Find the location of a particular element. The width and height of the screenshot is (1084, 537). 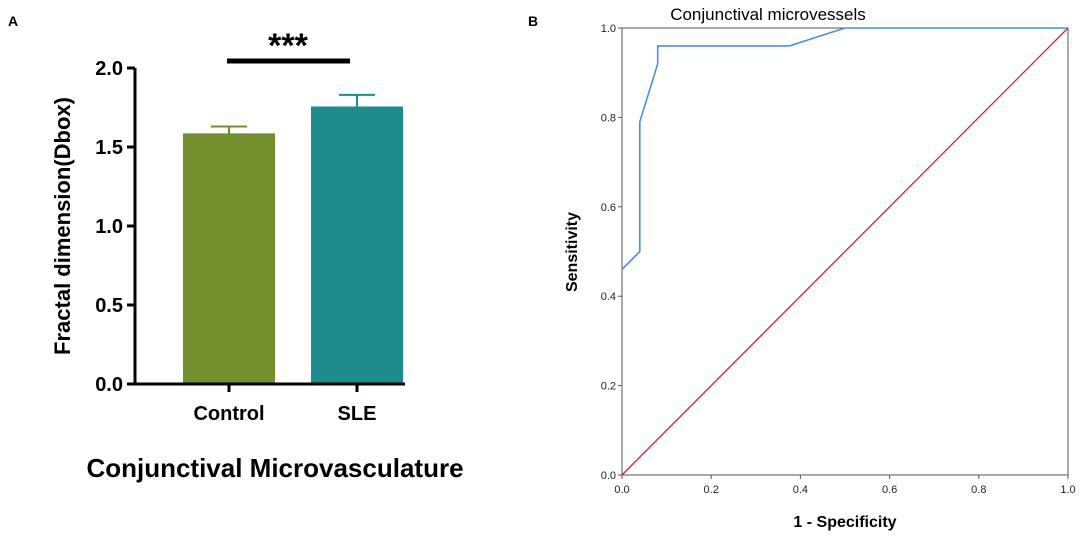

b-y-tick-label: 0.6 is located at coordinates (608, 208).